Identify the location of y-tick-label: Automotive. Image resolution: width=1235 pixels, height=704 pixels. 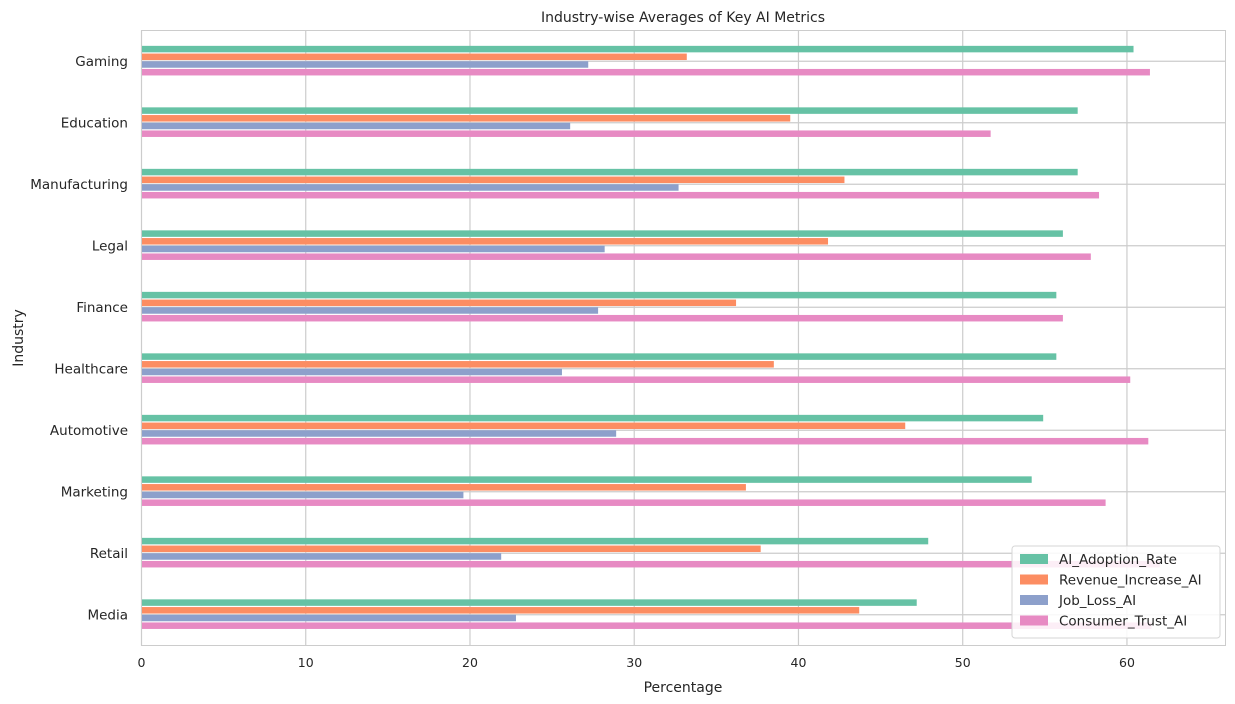
(89, 431).